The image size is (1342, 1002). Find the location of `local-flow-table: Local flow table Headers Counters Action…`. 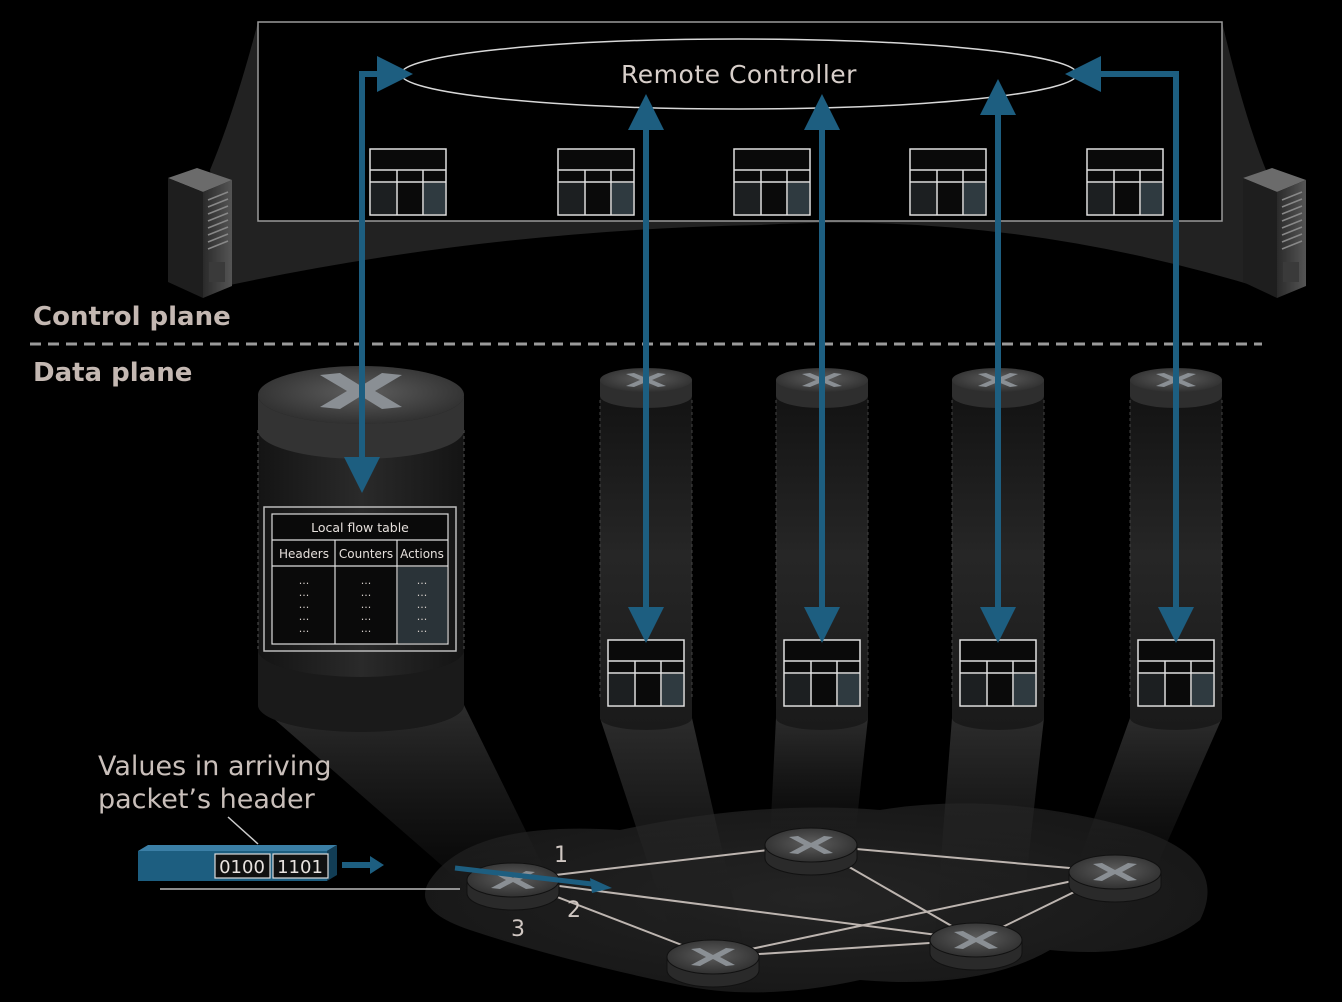

local-flow-table: Local flow table Headers Counters Action… is located at coordinates (360, 579).